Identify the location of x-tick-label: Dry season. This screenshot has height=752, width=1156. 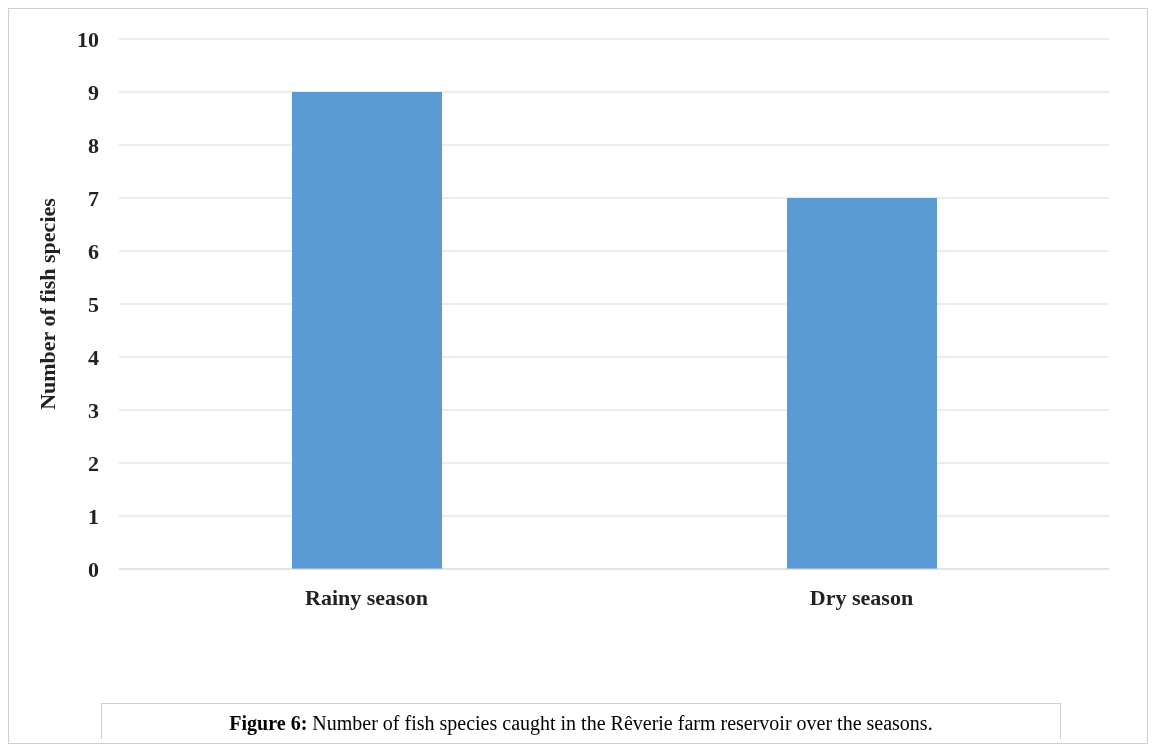
(861, 597).